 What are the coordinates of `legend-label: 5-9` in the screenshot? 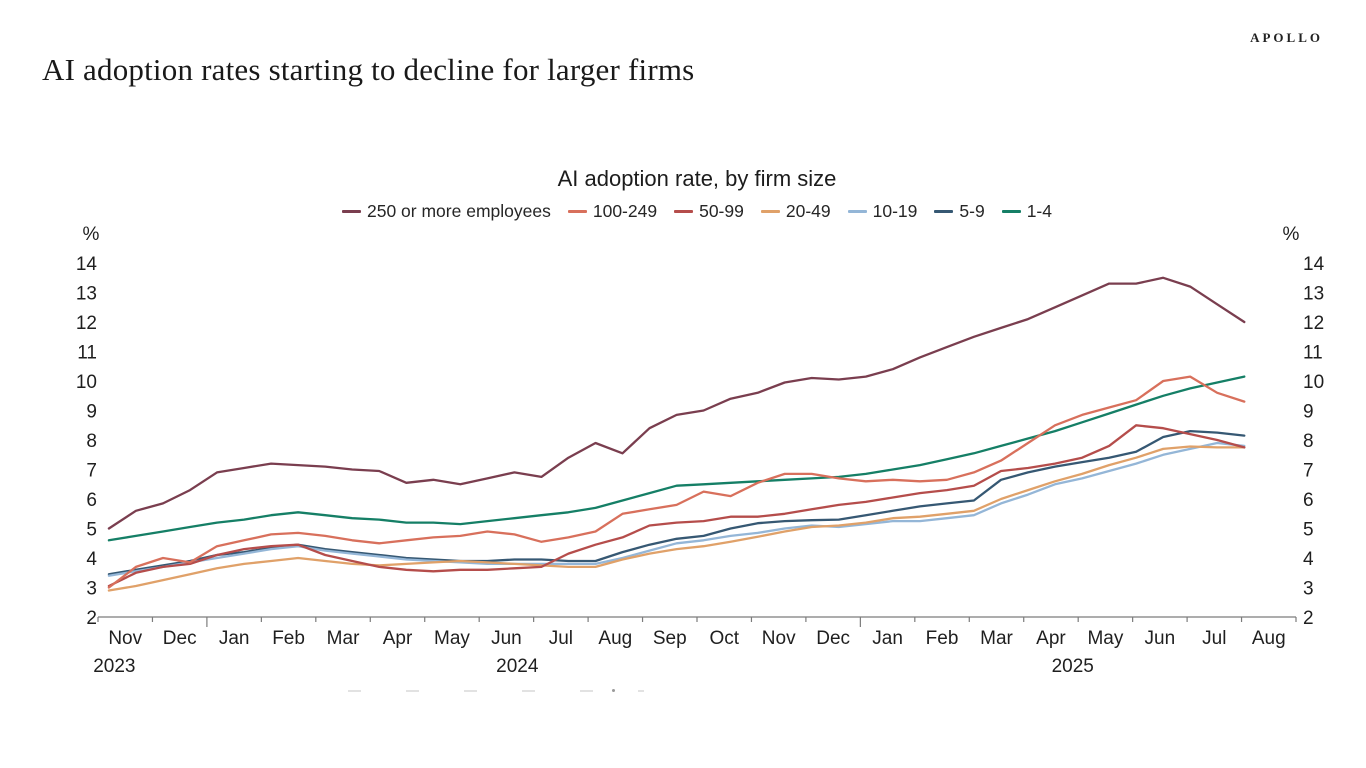 It's located at (972, 211).